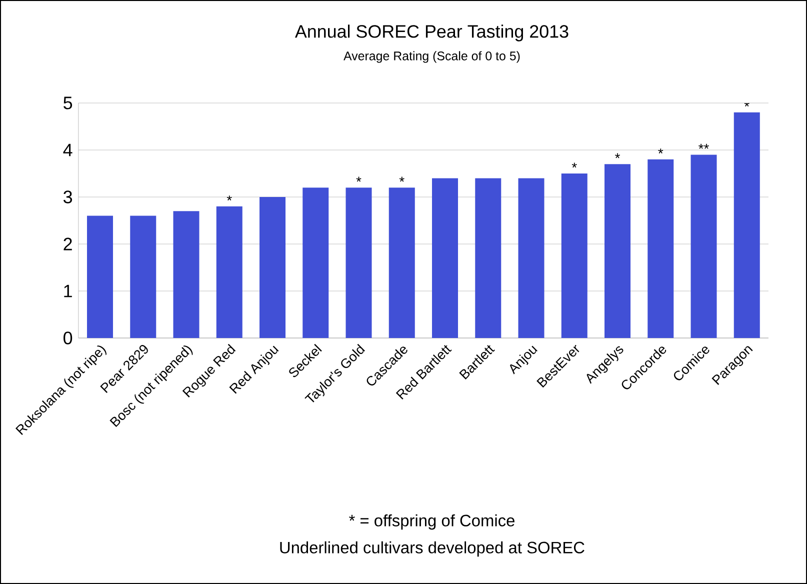 The image size is (807, 584). I want to click on chart-title: Annual SOREC Pear Tasting 2013, so click(431, 33).